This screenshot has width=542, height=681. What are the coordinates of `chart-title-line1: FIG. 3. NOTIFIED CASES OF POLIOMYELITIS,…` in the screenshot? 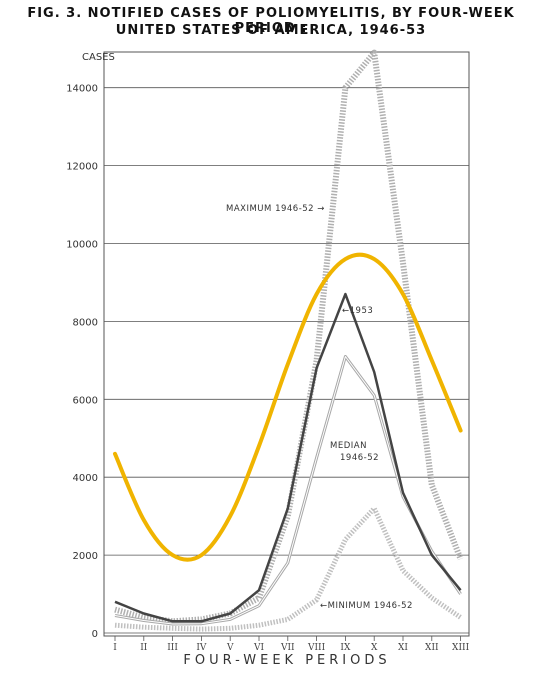 It's located at (271, 21).